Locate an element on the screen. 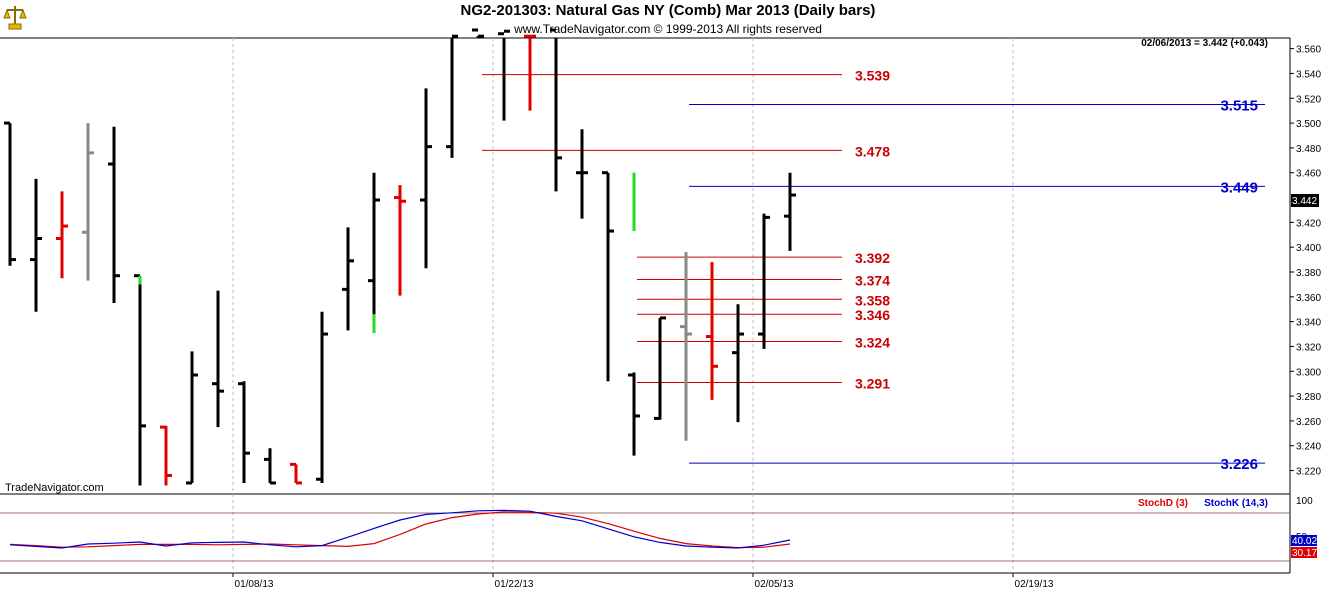  price-tick-label: 3.540 is located at coordinates (1308, 74).